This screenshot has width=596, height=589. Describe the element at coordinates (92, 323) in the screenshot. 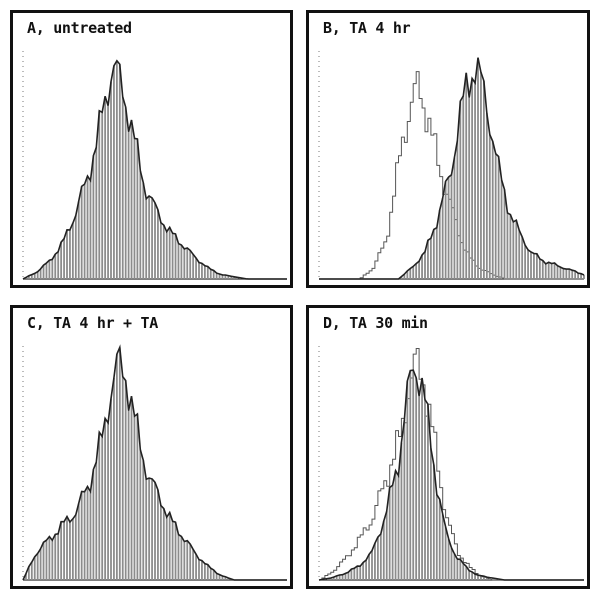

I see `panel-title-c: C, TA 4 hr + TA` at that location.